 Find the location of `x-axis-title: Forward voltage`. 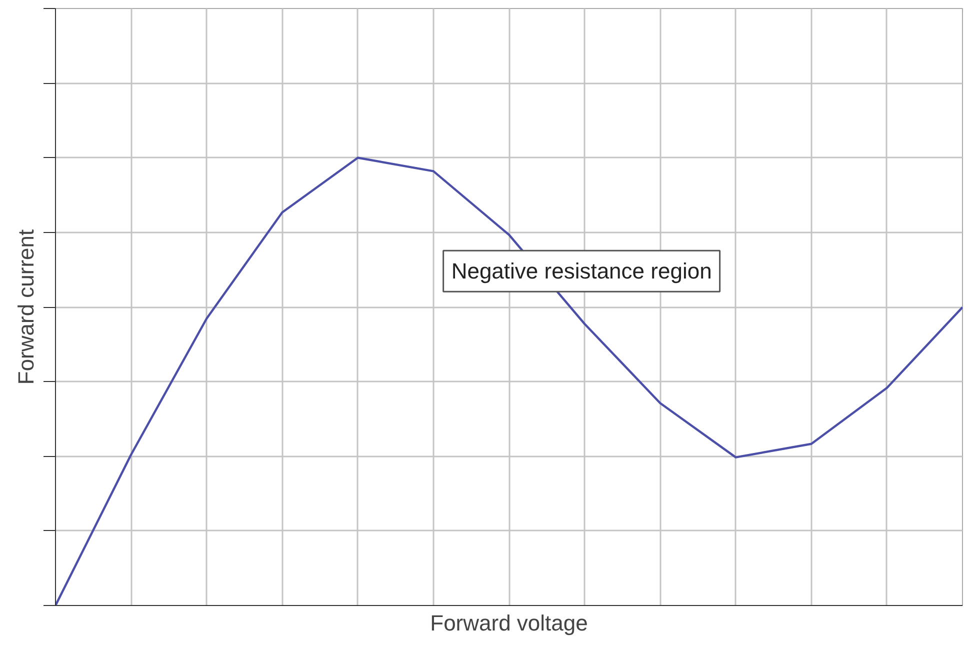

x-axis-title: Forward voltage is located at coordinates (509, 623).